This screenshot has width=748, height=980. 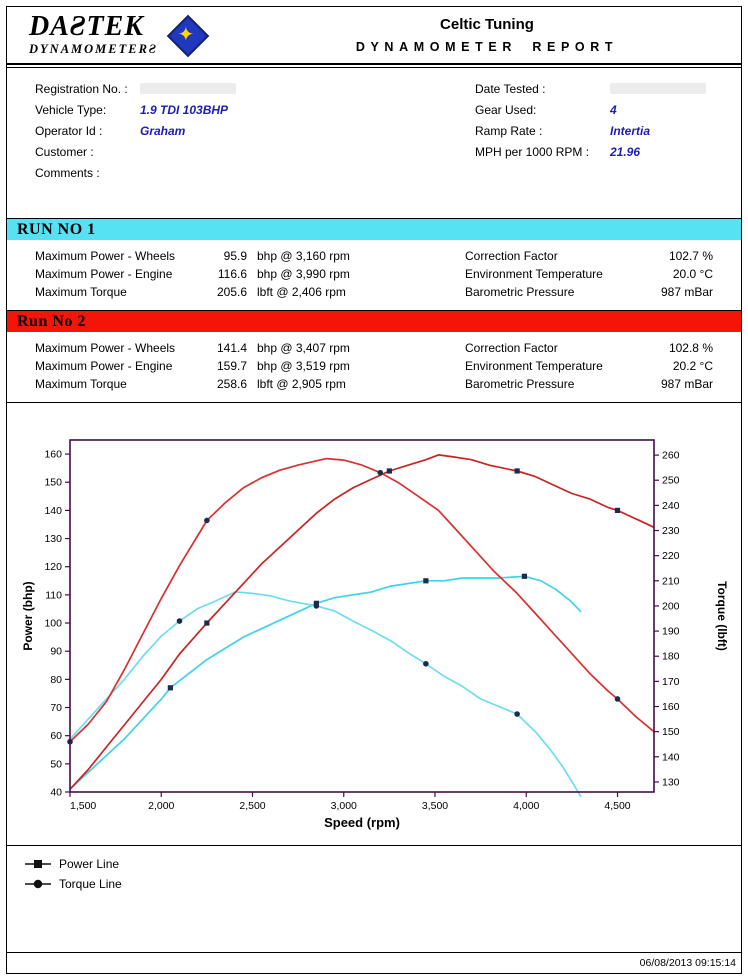 I want to click on diamond-star-icon: ✦, so click(x=186, y=34).